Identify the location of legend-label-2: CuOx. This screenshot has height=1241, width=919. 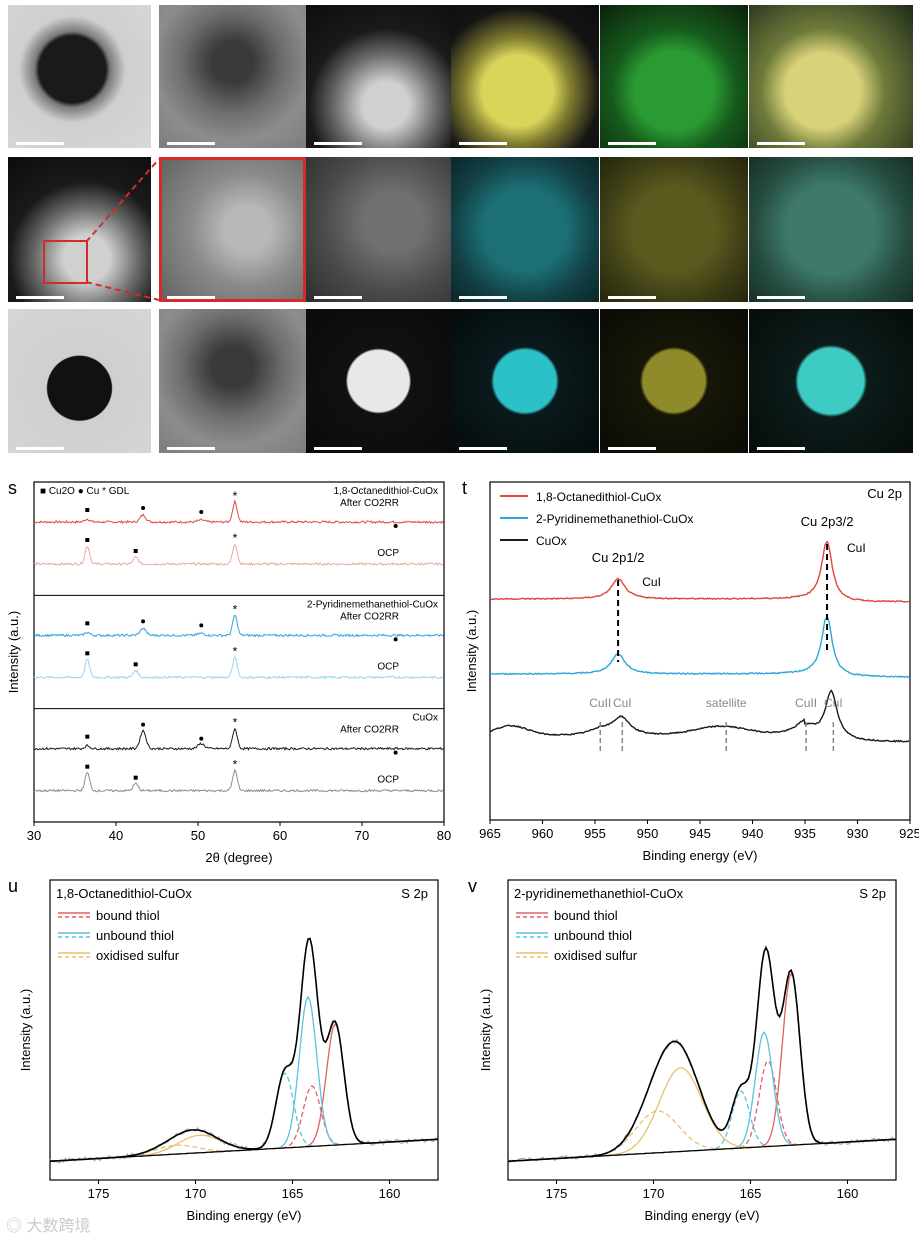
(551, 541).